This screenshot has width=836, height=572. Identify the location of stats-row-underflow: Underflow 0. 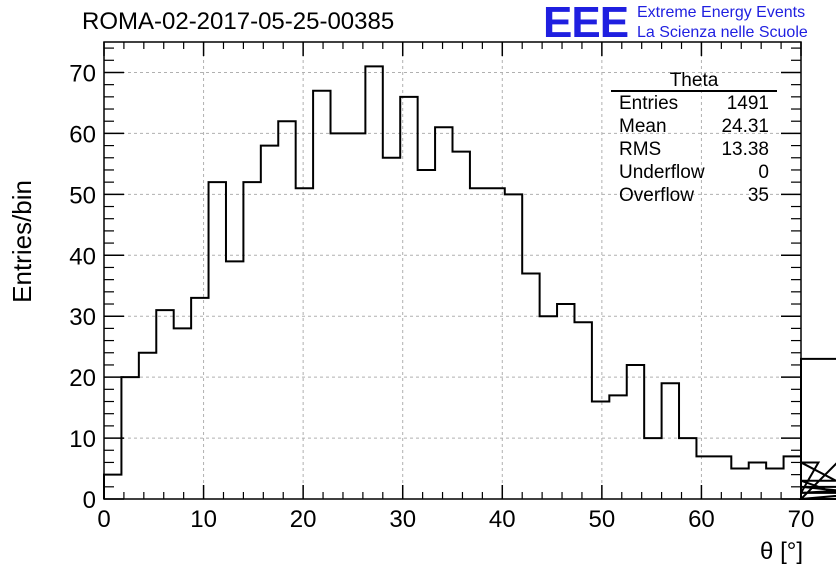
(694, 172).